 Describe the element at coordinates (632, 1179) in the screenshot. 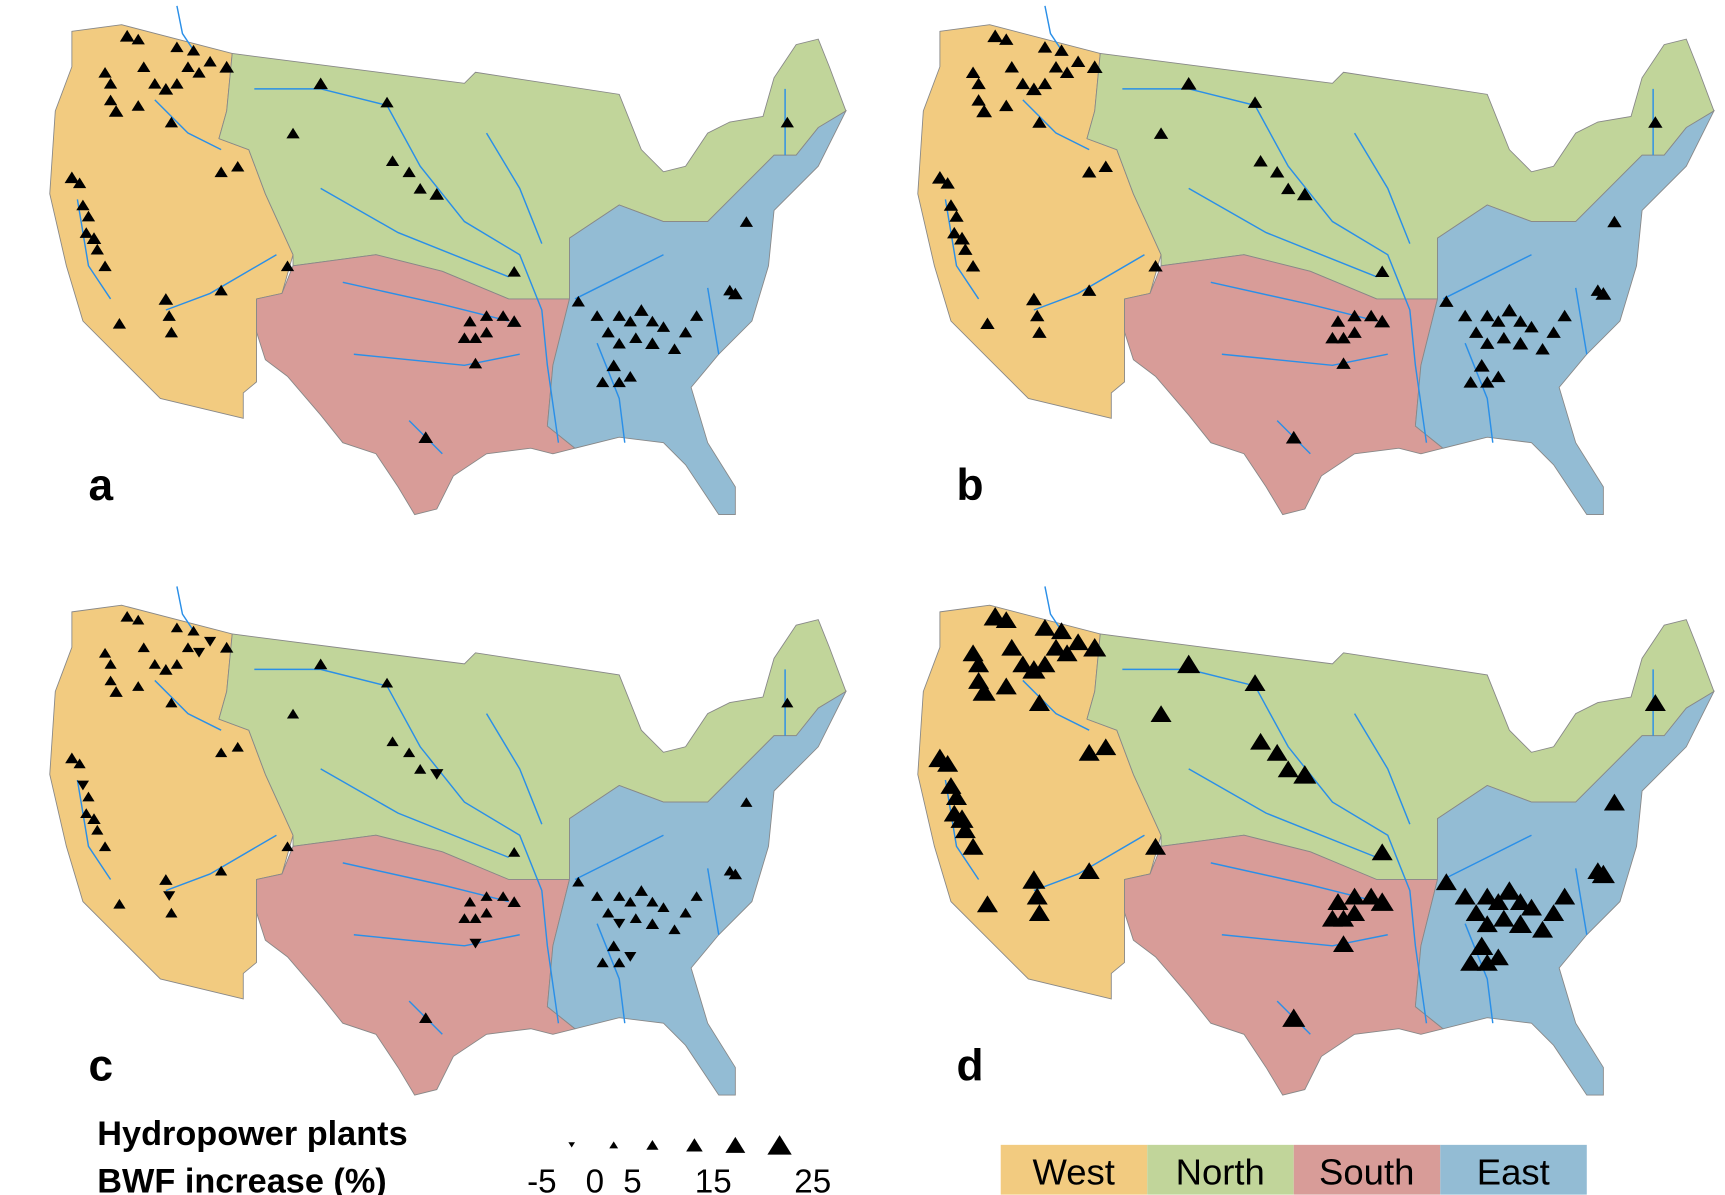

I see `legend-size-label: 5` at that location.